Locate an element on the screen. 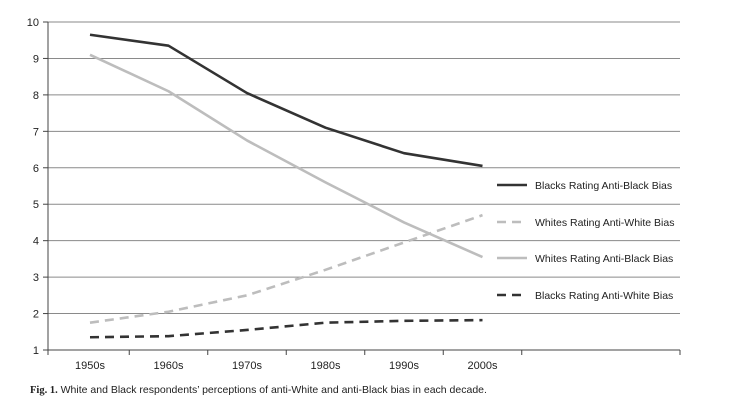  y-tick-label-6: 6 is located at coordinates (36, 169).